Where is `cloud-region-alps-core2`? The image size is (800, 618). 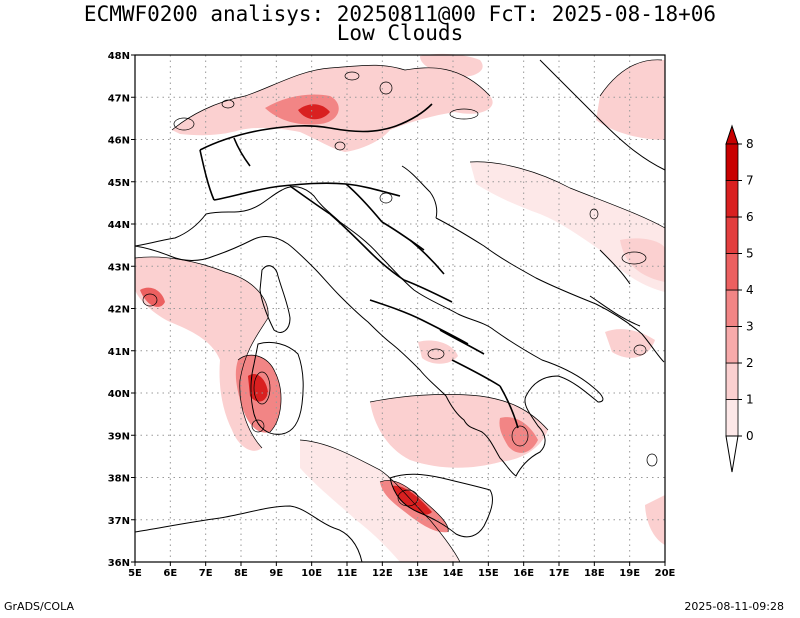 cloud-region-alps-core2 is located at coordinates (314, 112).